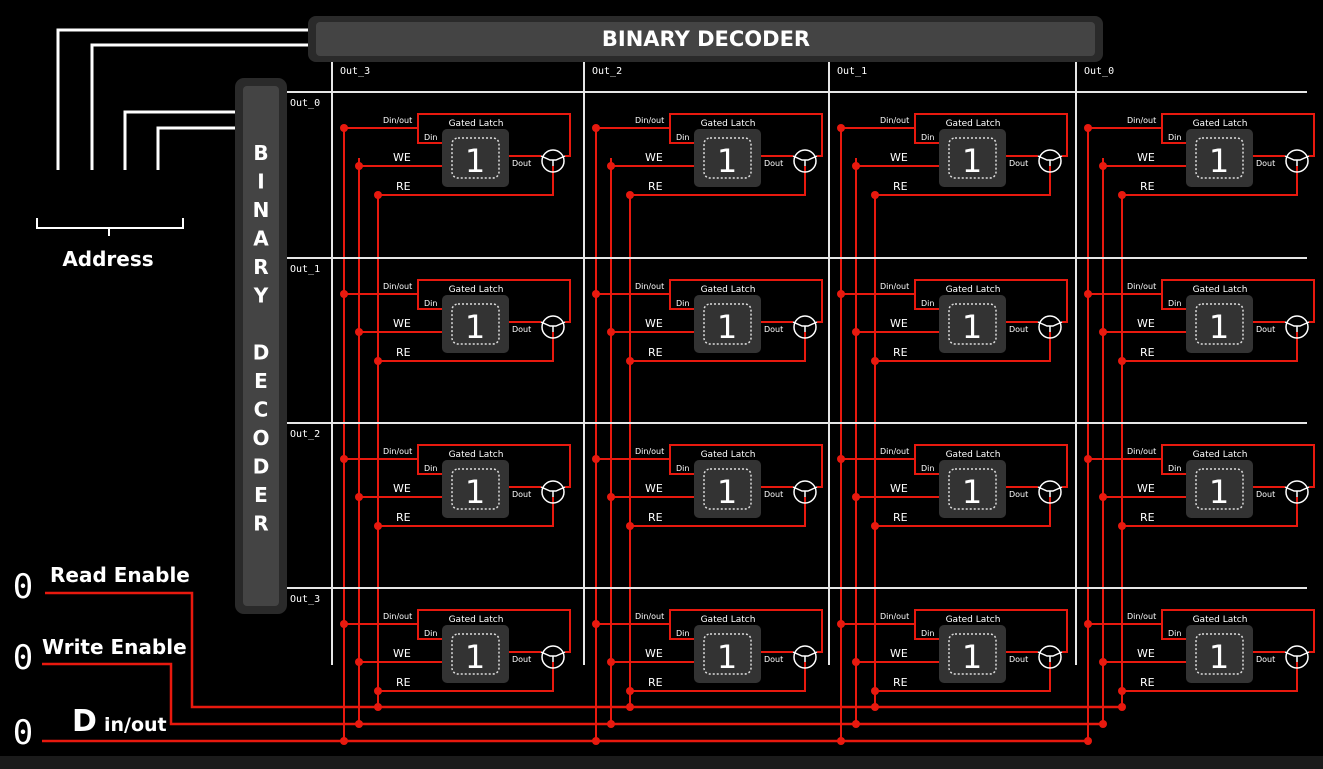 Image resolution: width=1323 pixels, height=769 pixels. Describe the element at coordinates (852, 71) in the screenshot. I see `column-output-label: Out_1` at that location.